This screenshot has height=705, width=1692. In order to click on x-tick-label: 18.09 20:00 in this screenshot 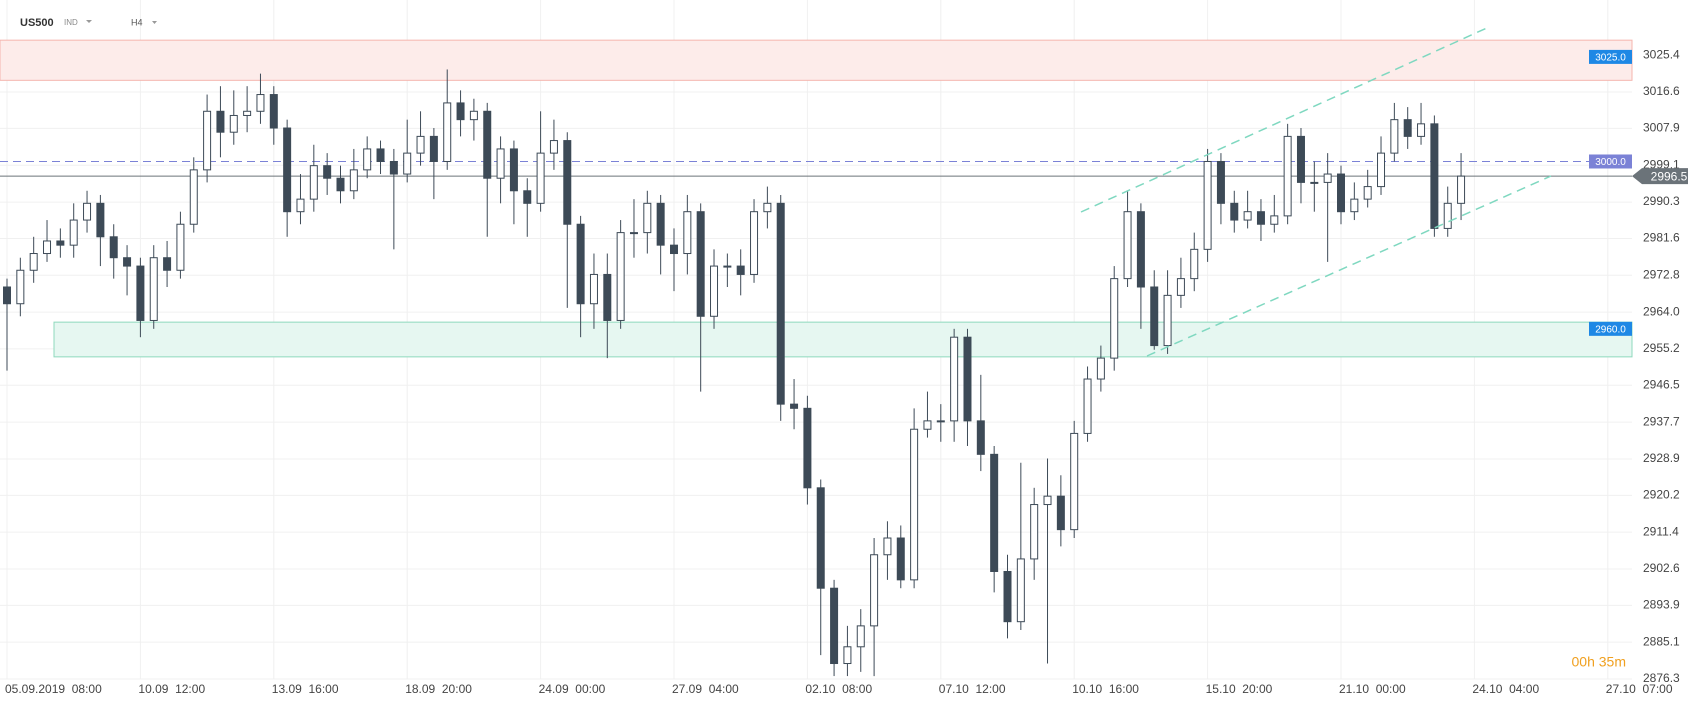, I will do `click(438, 689)`.